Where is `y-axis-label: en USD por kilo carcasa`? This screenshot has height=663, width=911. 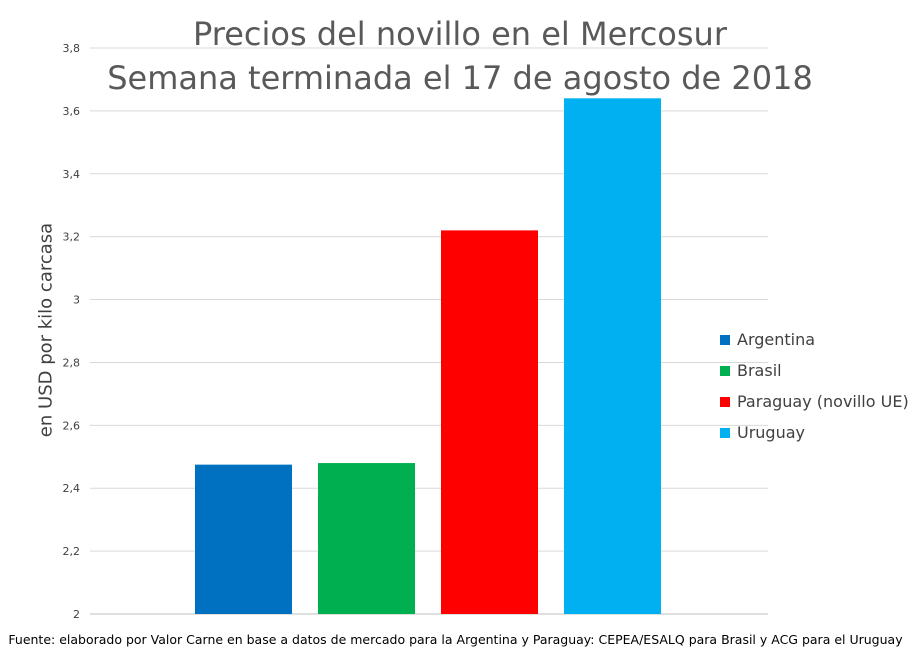
y-axis-label: en USD por kilo carcasa is located at coordinates (46, 330).